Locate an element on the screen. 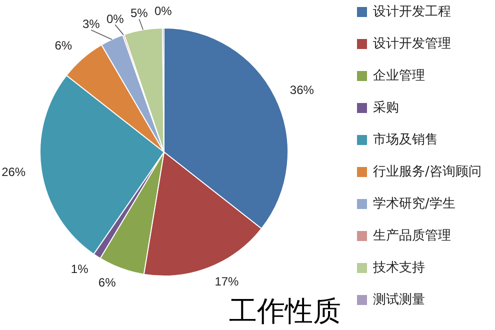  legend-label: 设计开发管理 is located at coordinates (412, 44).